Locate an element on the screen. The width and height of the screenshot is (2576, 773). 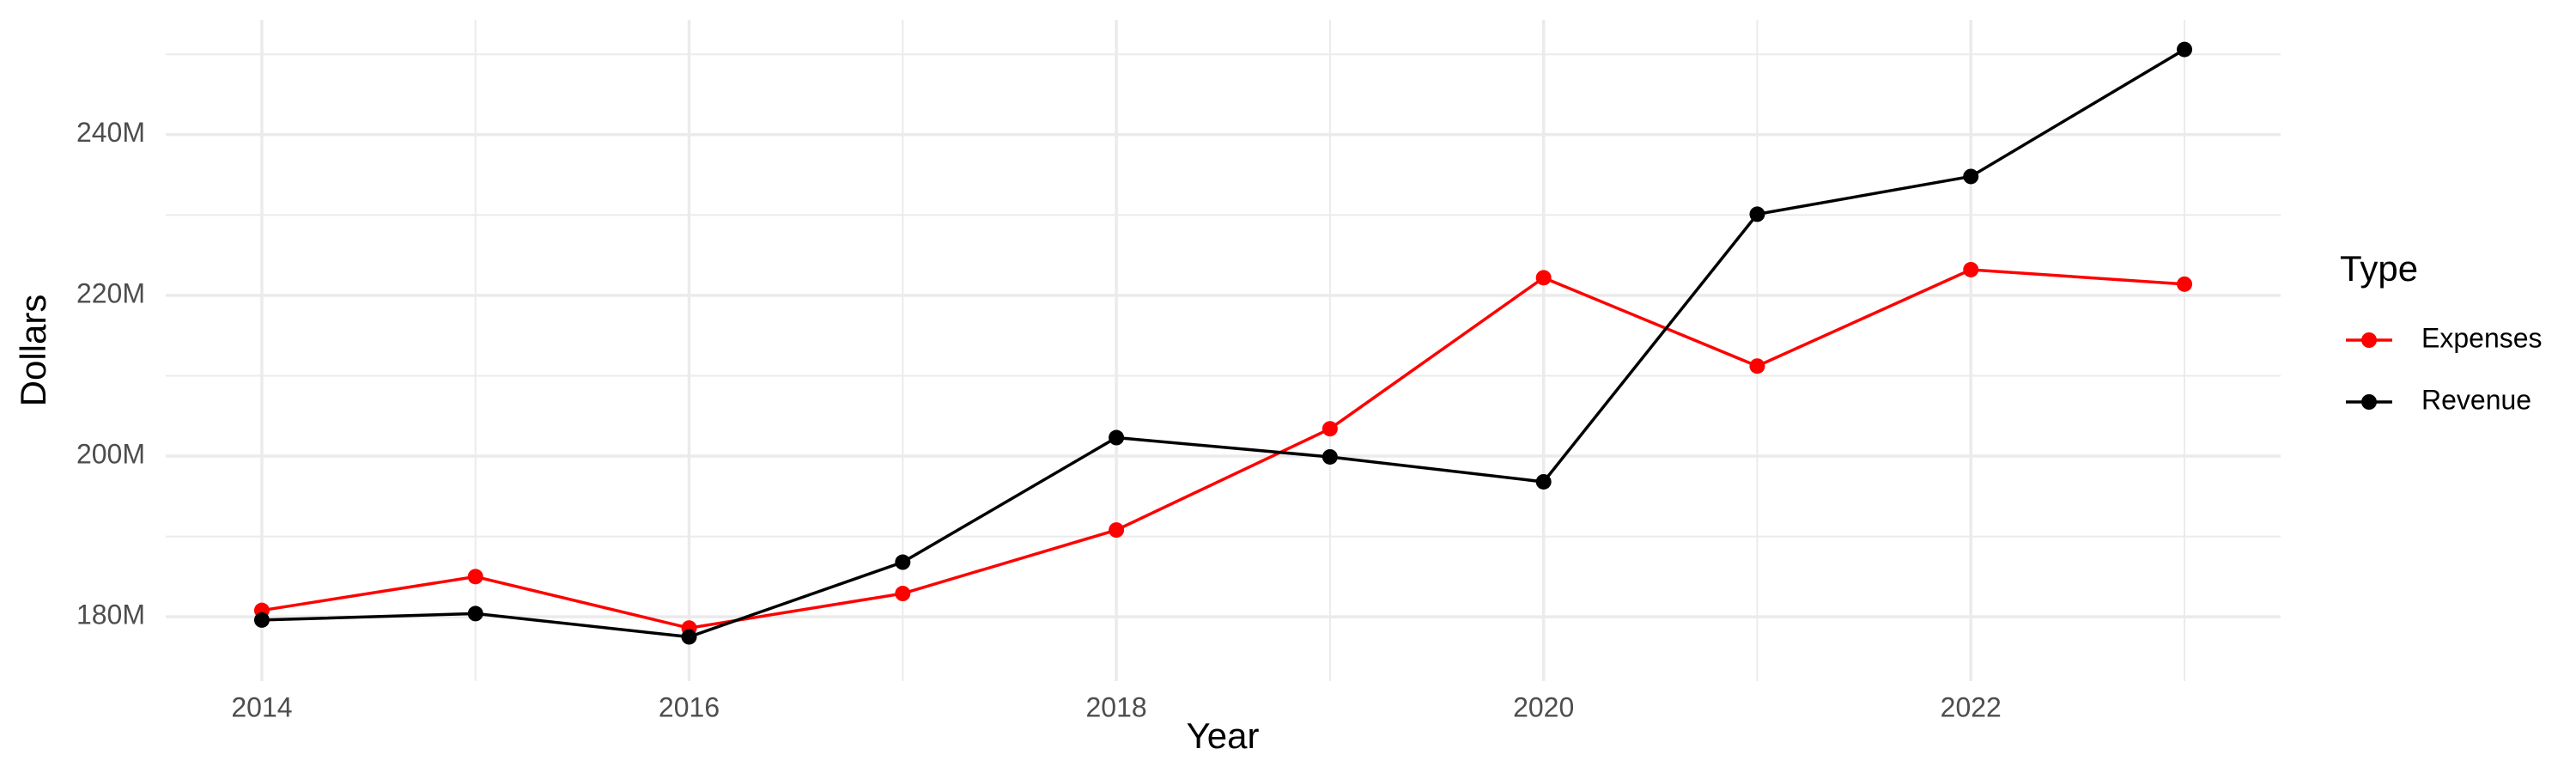
x-tick-label: 2016 is located at coordinates (689, 706).